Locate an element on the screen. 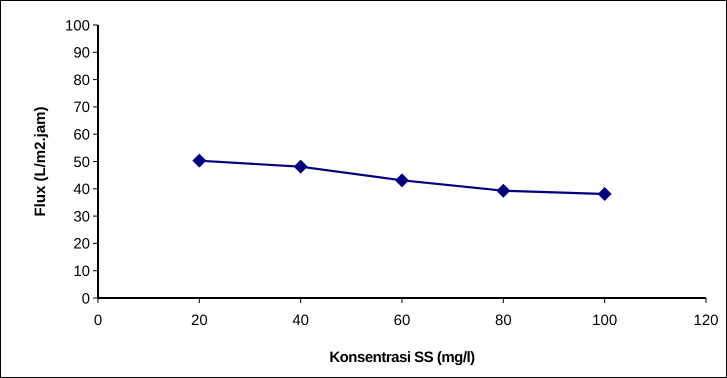 This screenshot has height=378, width=727. y-tick-label: 100 is located at coordinates (77, 25).